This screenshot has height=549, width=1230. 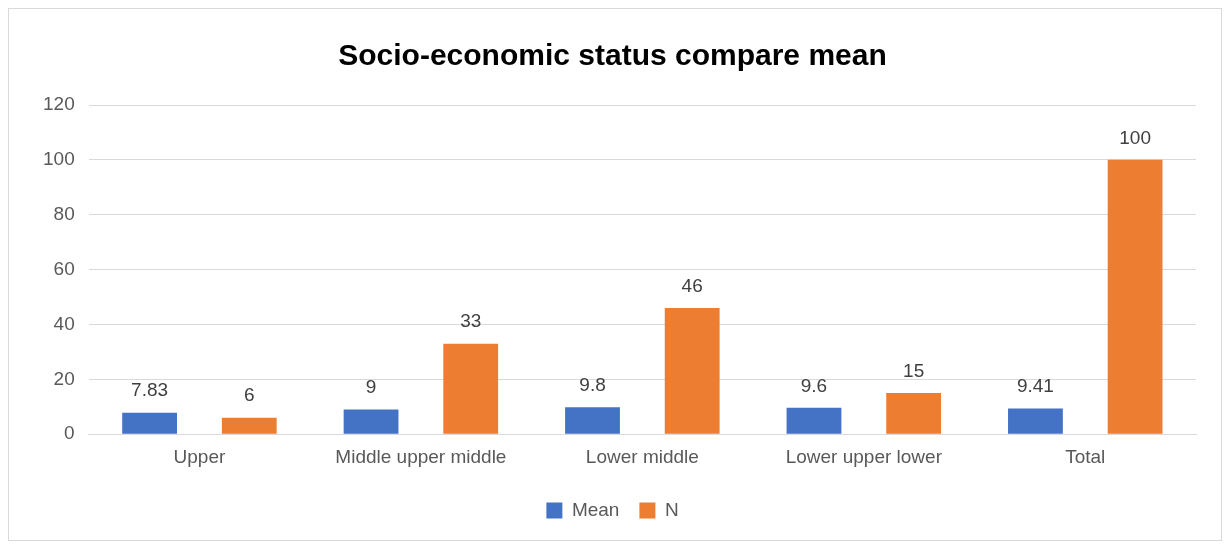 I want to click on data-label: 9.8, so click(x=592, y=385).